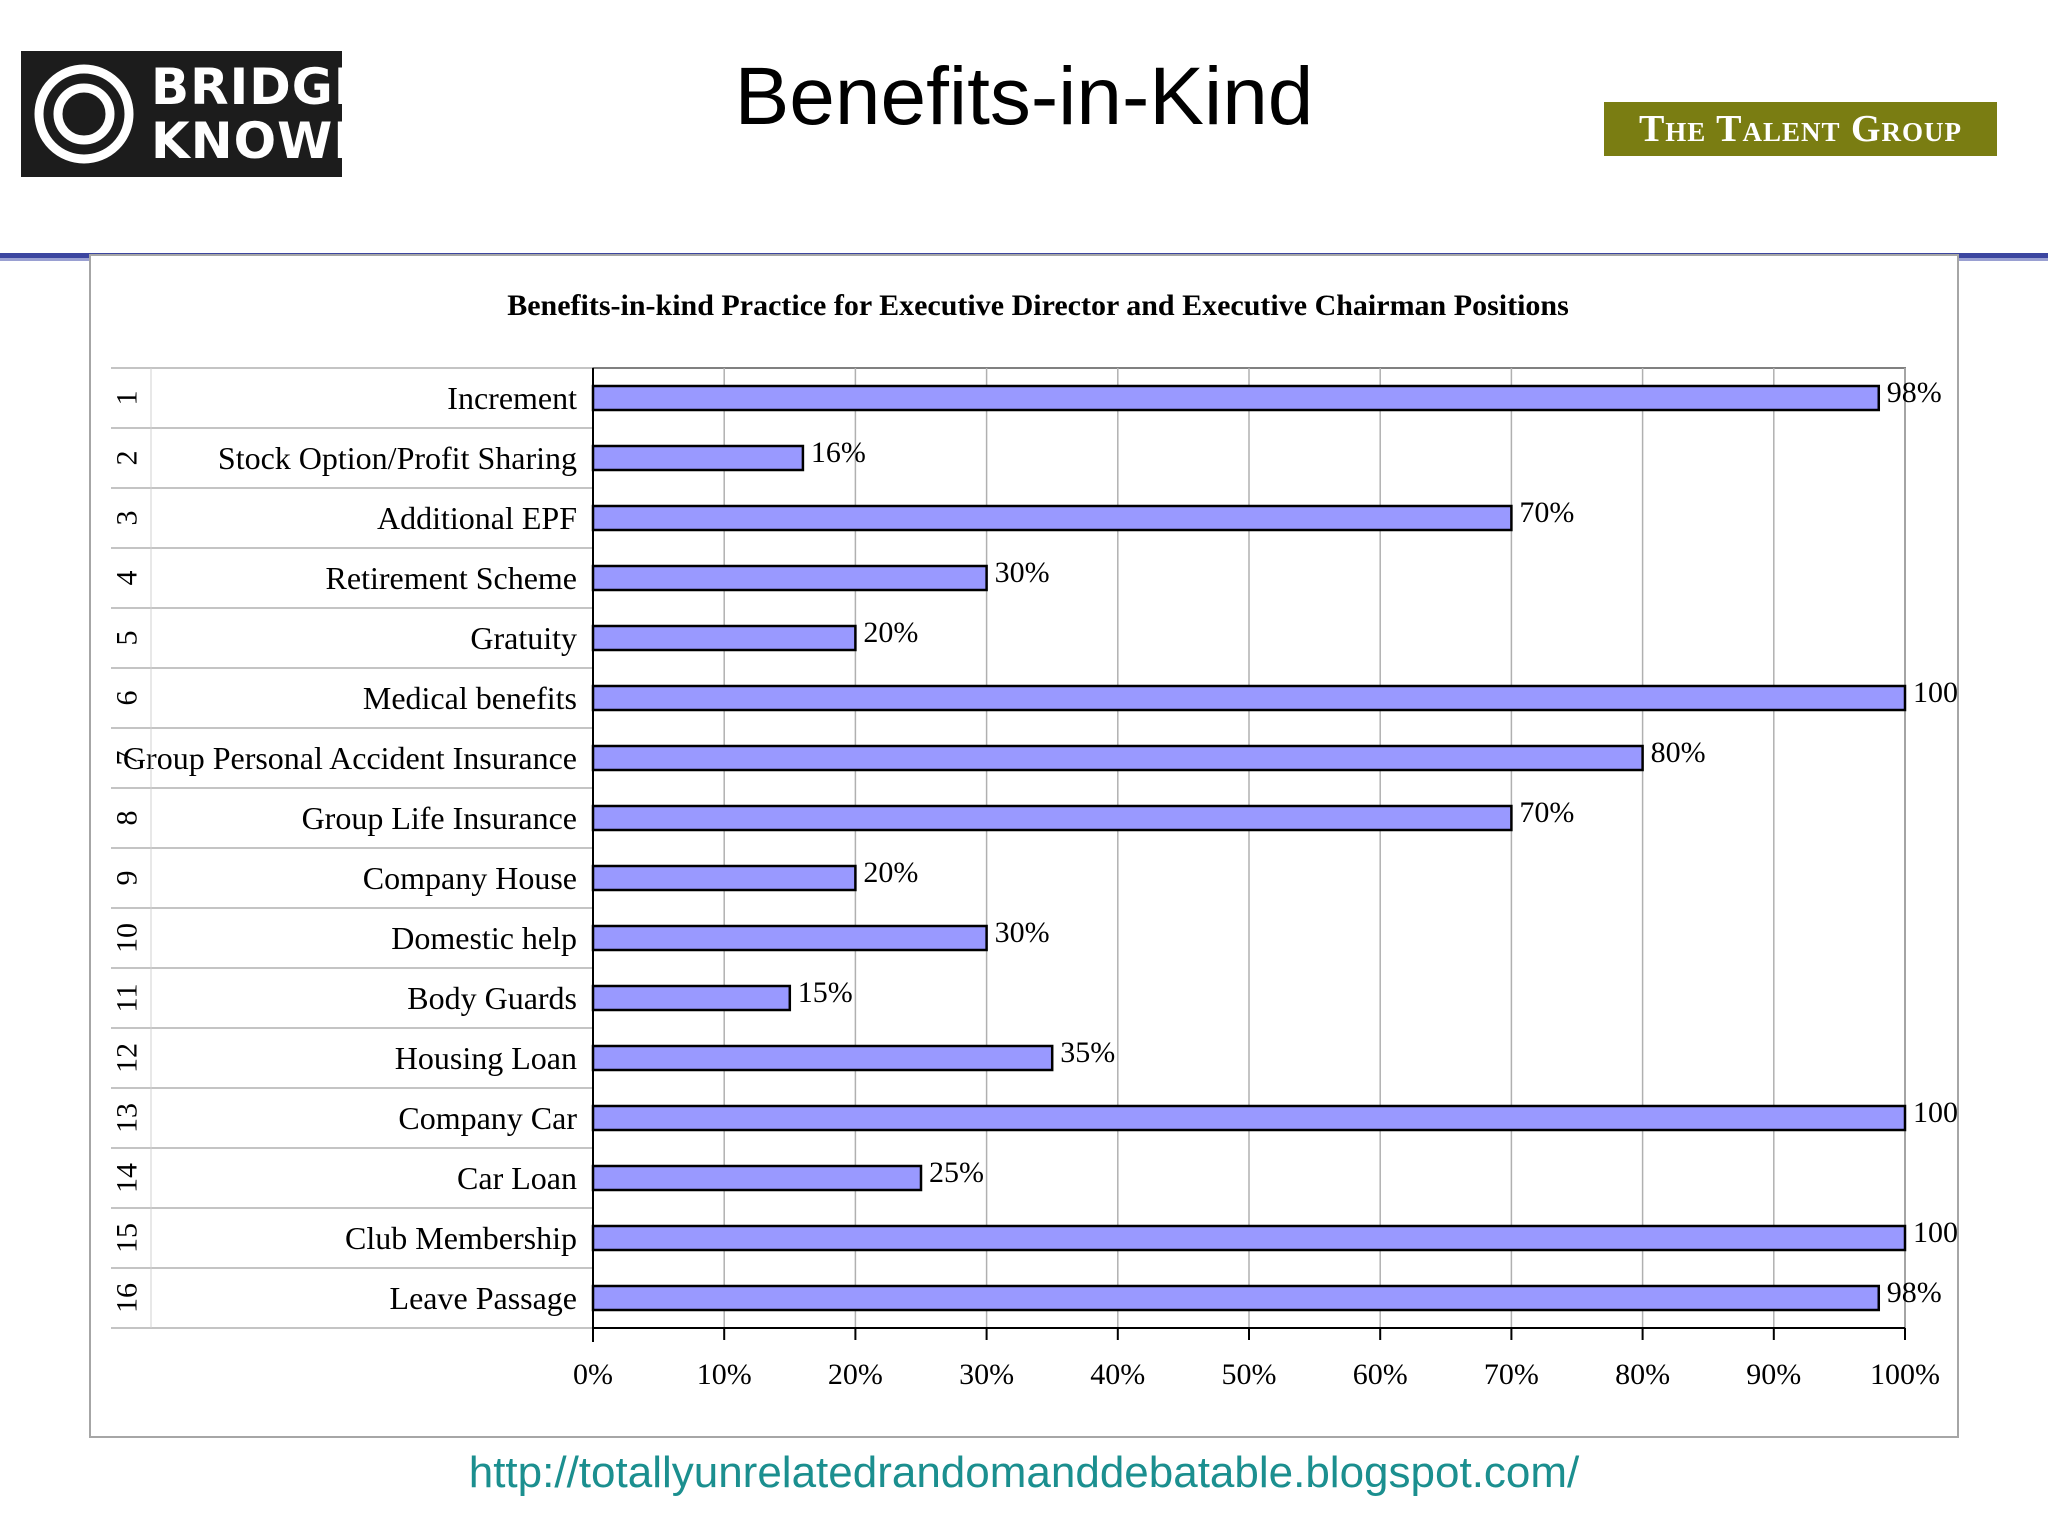 This screenshot has width=2048, height=1536. I want to click on x-tick-label: 80%, so click(1642, 1374).